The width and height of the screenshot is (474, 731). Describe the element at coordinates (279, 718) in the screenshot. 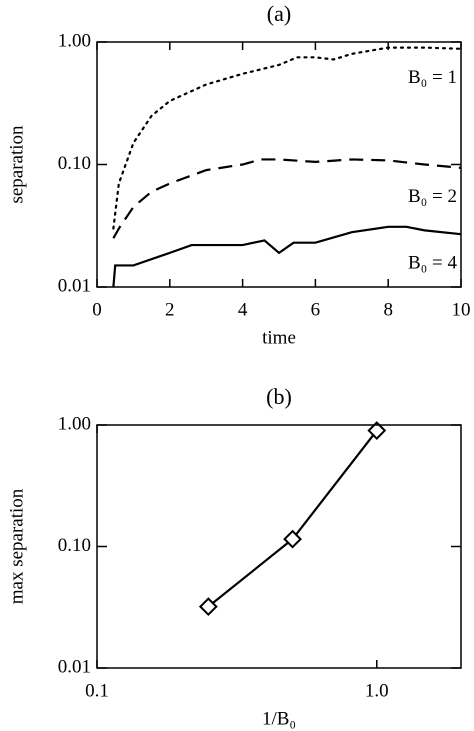

I see `x-axis-label: 1/B₀` at that location.